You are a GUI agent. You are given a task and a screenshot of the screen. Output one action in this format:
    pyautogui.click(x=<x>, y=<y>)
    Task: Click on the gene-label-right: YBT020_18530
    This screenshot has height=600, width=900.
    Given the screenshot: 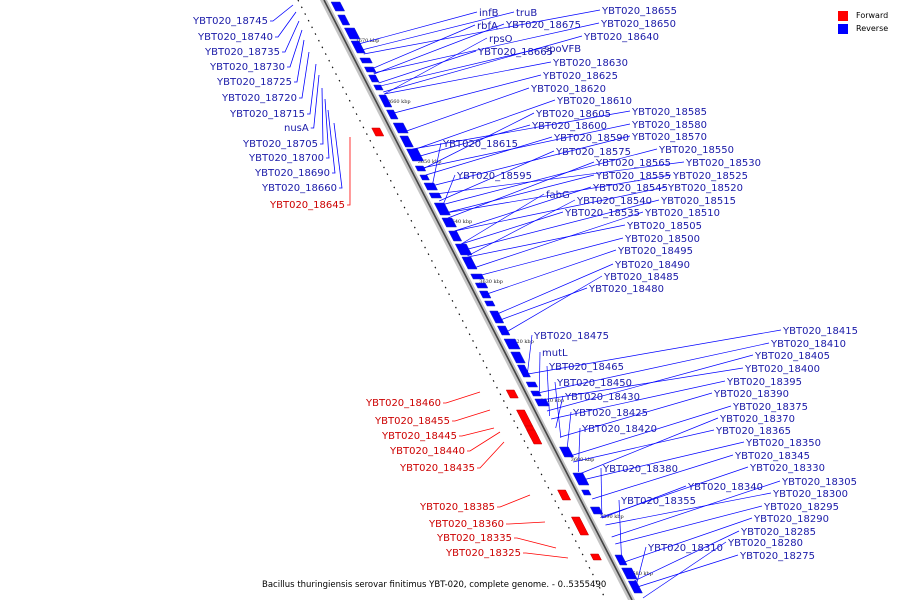 What is the action you would take?
    pyautogui.click(x=723, y=163)
    